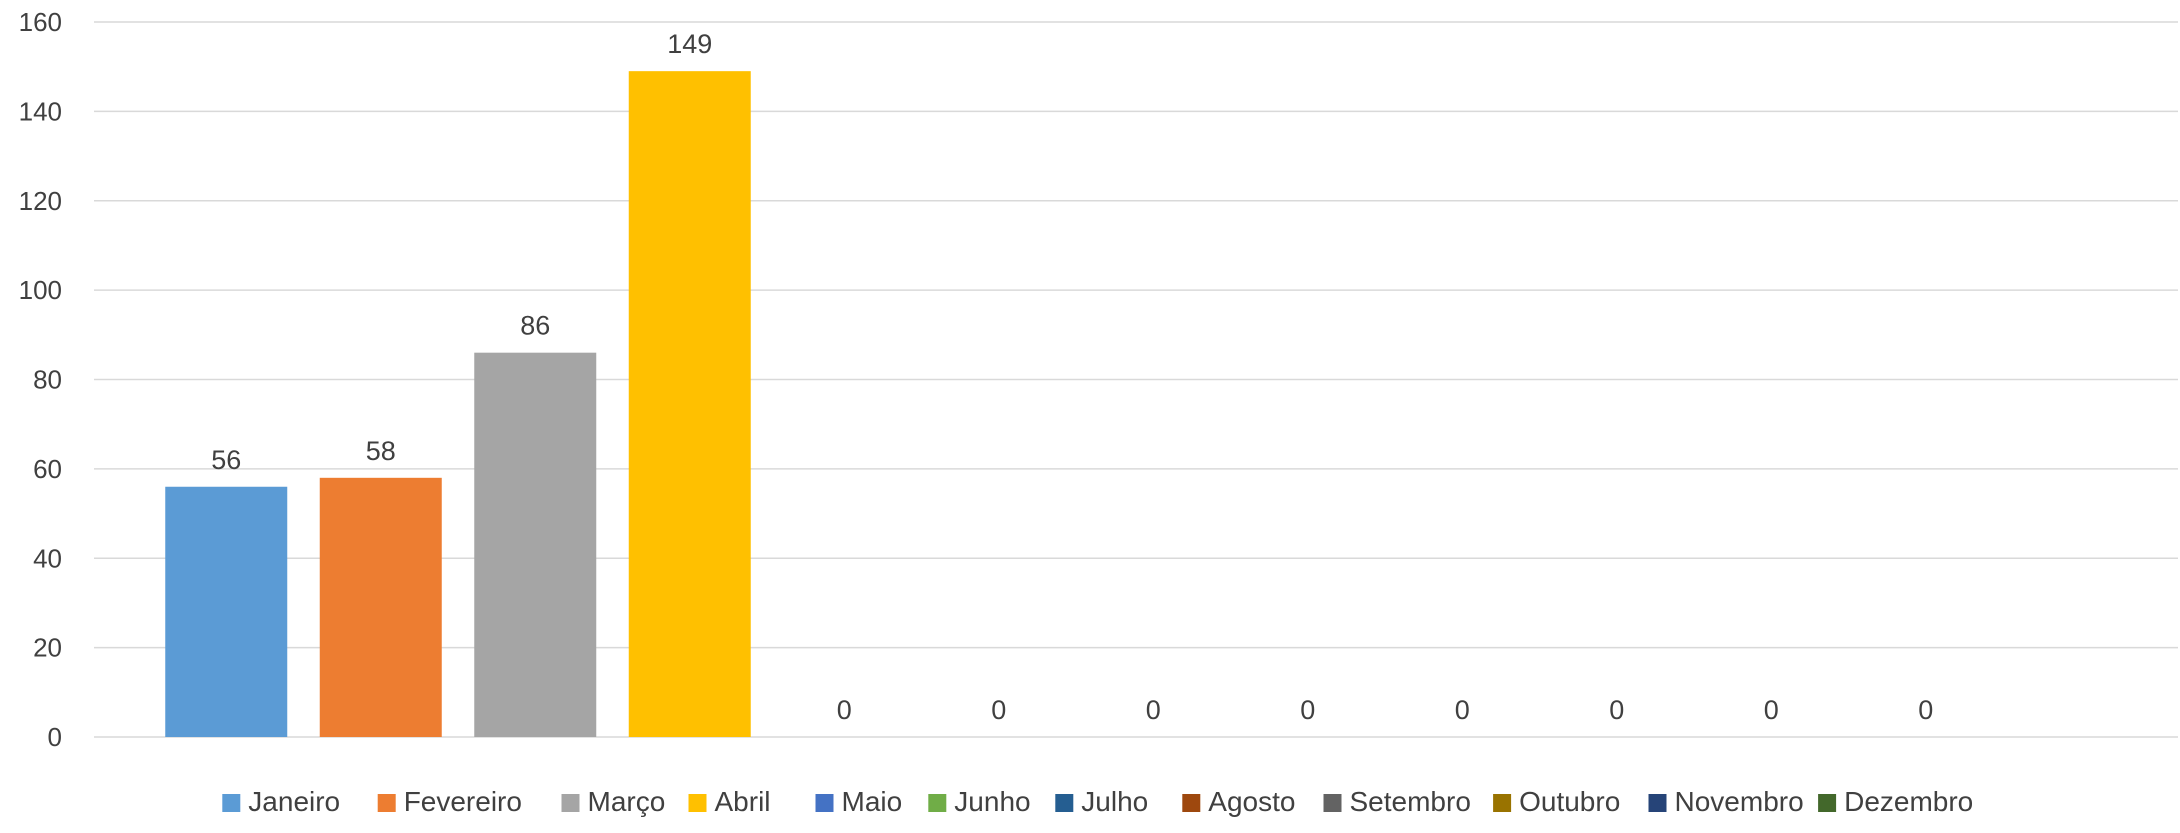 Image resolution: width=2180 pixels, height=833 pixels. What do you see at coordinates (1251, 801) in the screenshot?
I see `legend-label: Agosto` at bounding box center [1251, 801].